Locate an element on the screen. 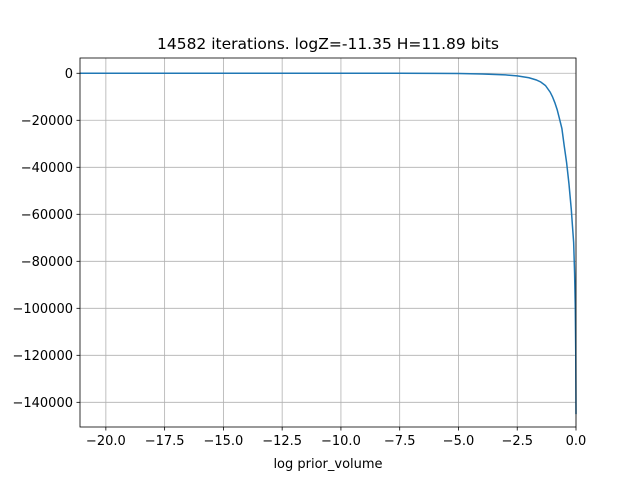 Image resolution: width=640 pixels, height=480 pixels. y-tick-label: −40000 is located at coordinates (47, 168).